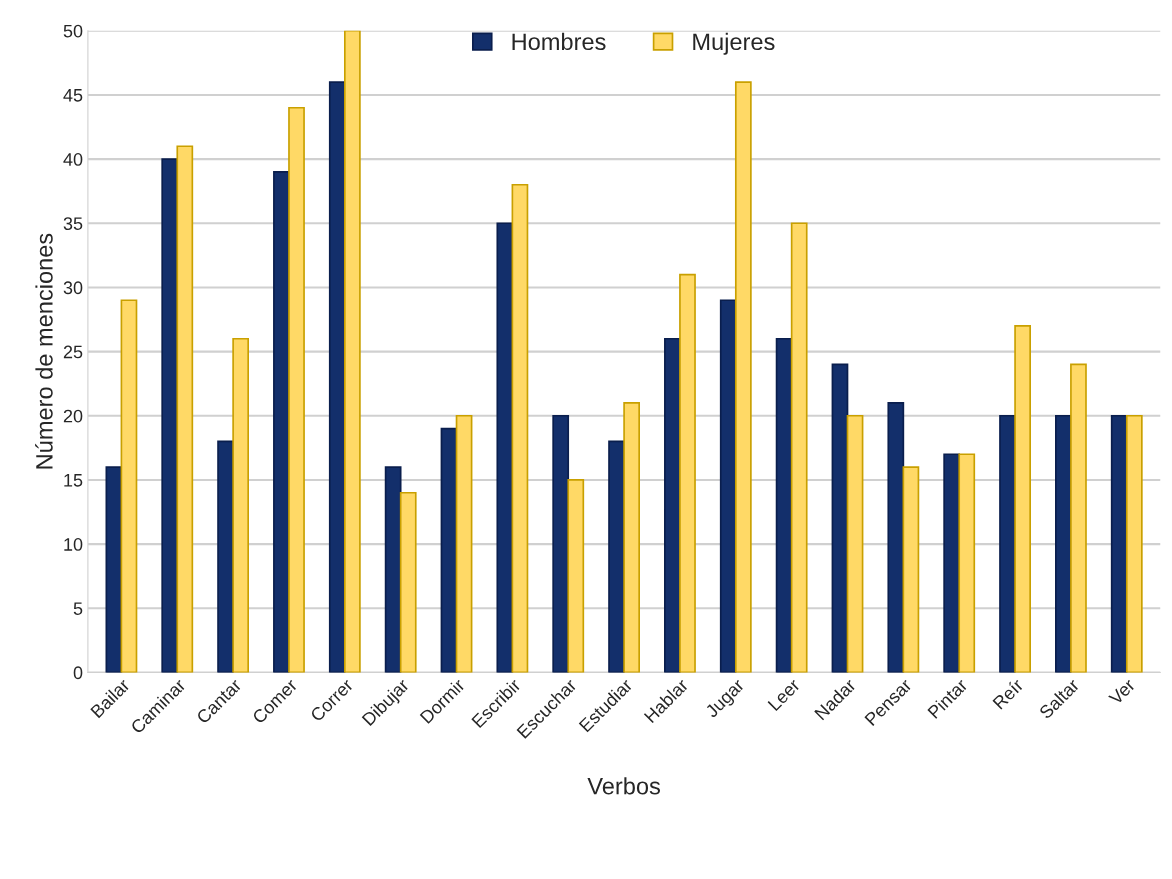  What do you see at coordinates (559, 41) in the screenshot?
I see `legend-label: Hombres` at bounding box center [559, 41].